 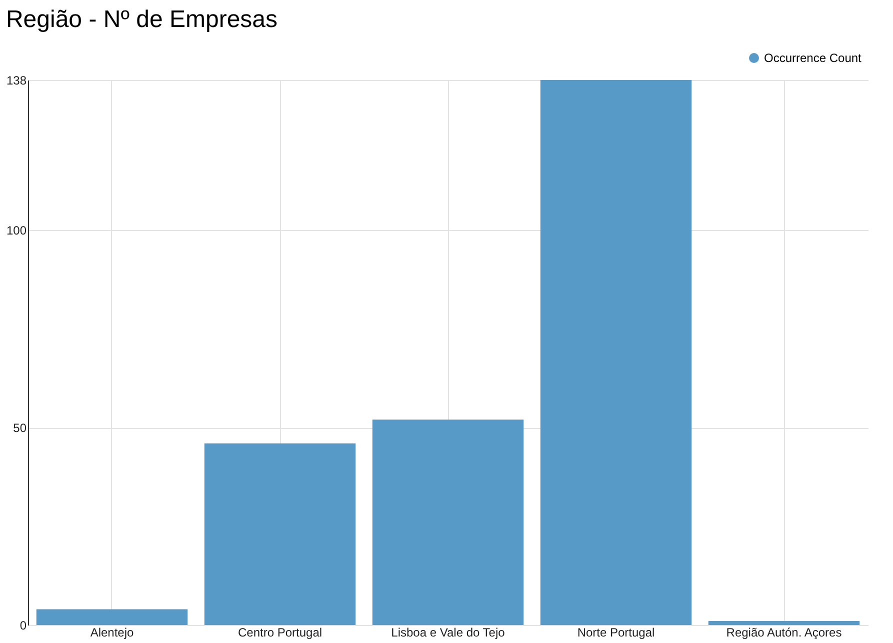 I want to click on x-tick-label: Norte Portugal, so click(x=616, y=633).